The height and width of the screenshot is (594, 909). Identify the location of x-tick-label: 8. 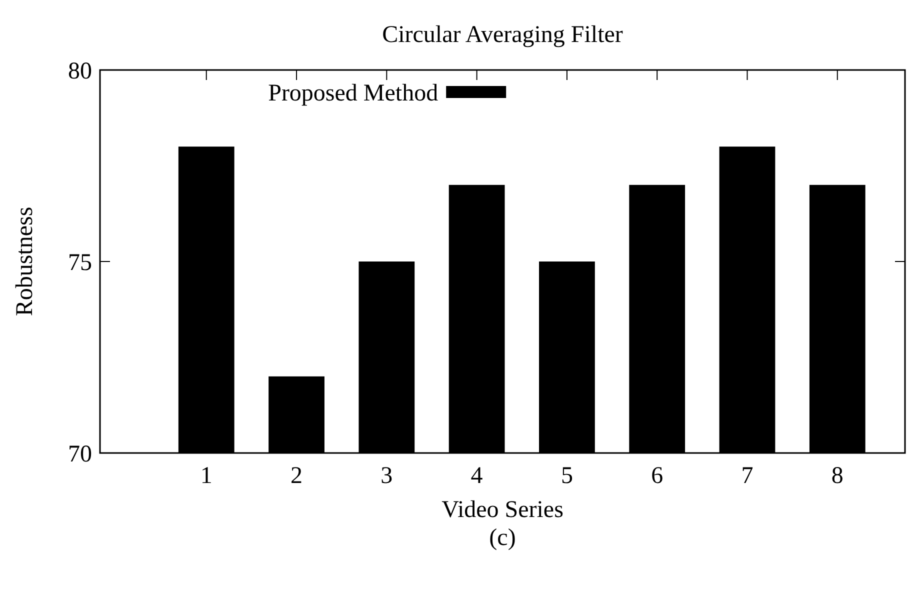
(837, 476).